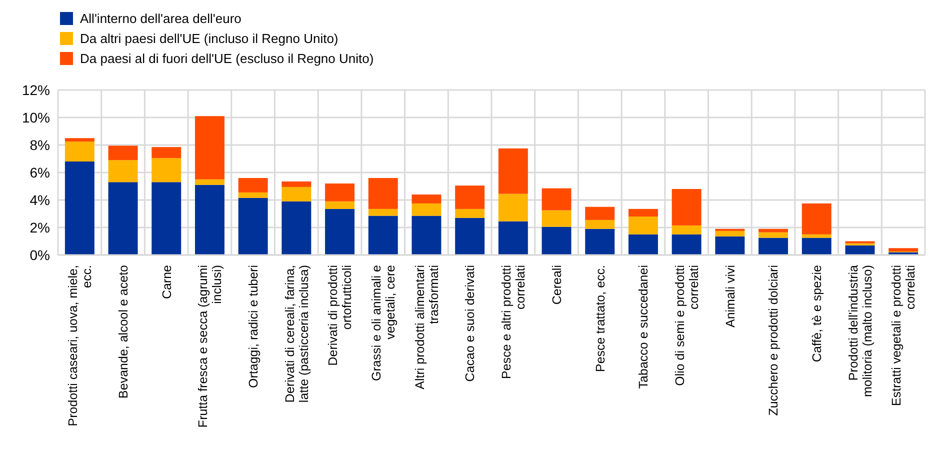 This screenshot has width=939, height=463. Describe the element at coordinates (36, 117) in the screenshot. I see `y-tick-label: 10%` at that location.